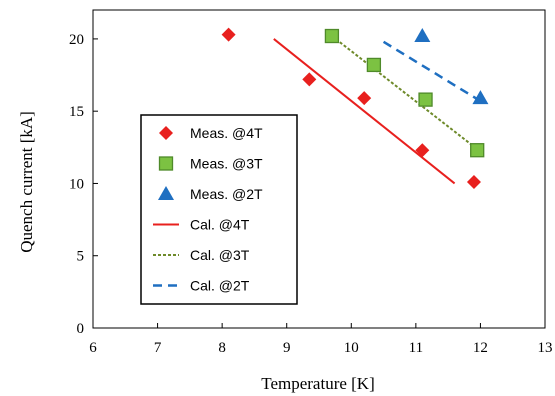 Image resolution: width=555 pixels, height=396 pixels. I want to click on x-tick-label: 6, so click(93, 348).